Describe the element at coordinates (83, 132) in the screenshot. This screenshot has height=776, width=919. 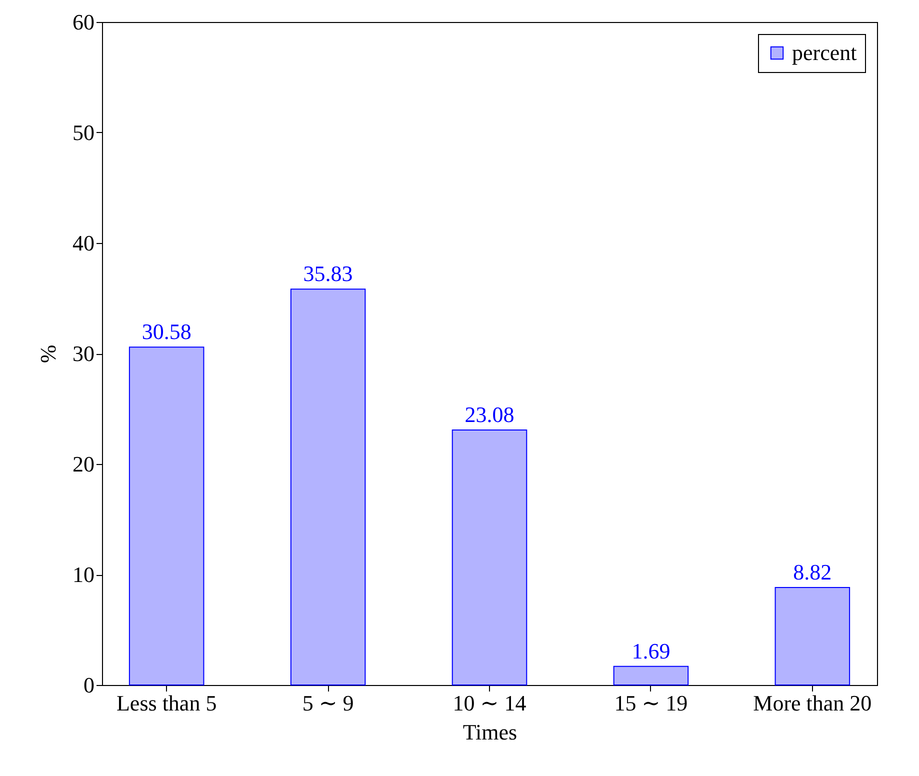
I see `y-tick-label: 50` at that location.